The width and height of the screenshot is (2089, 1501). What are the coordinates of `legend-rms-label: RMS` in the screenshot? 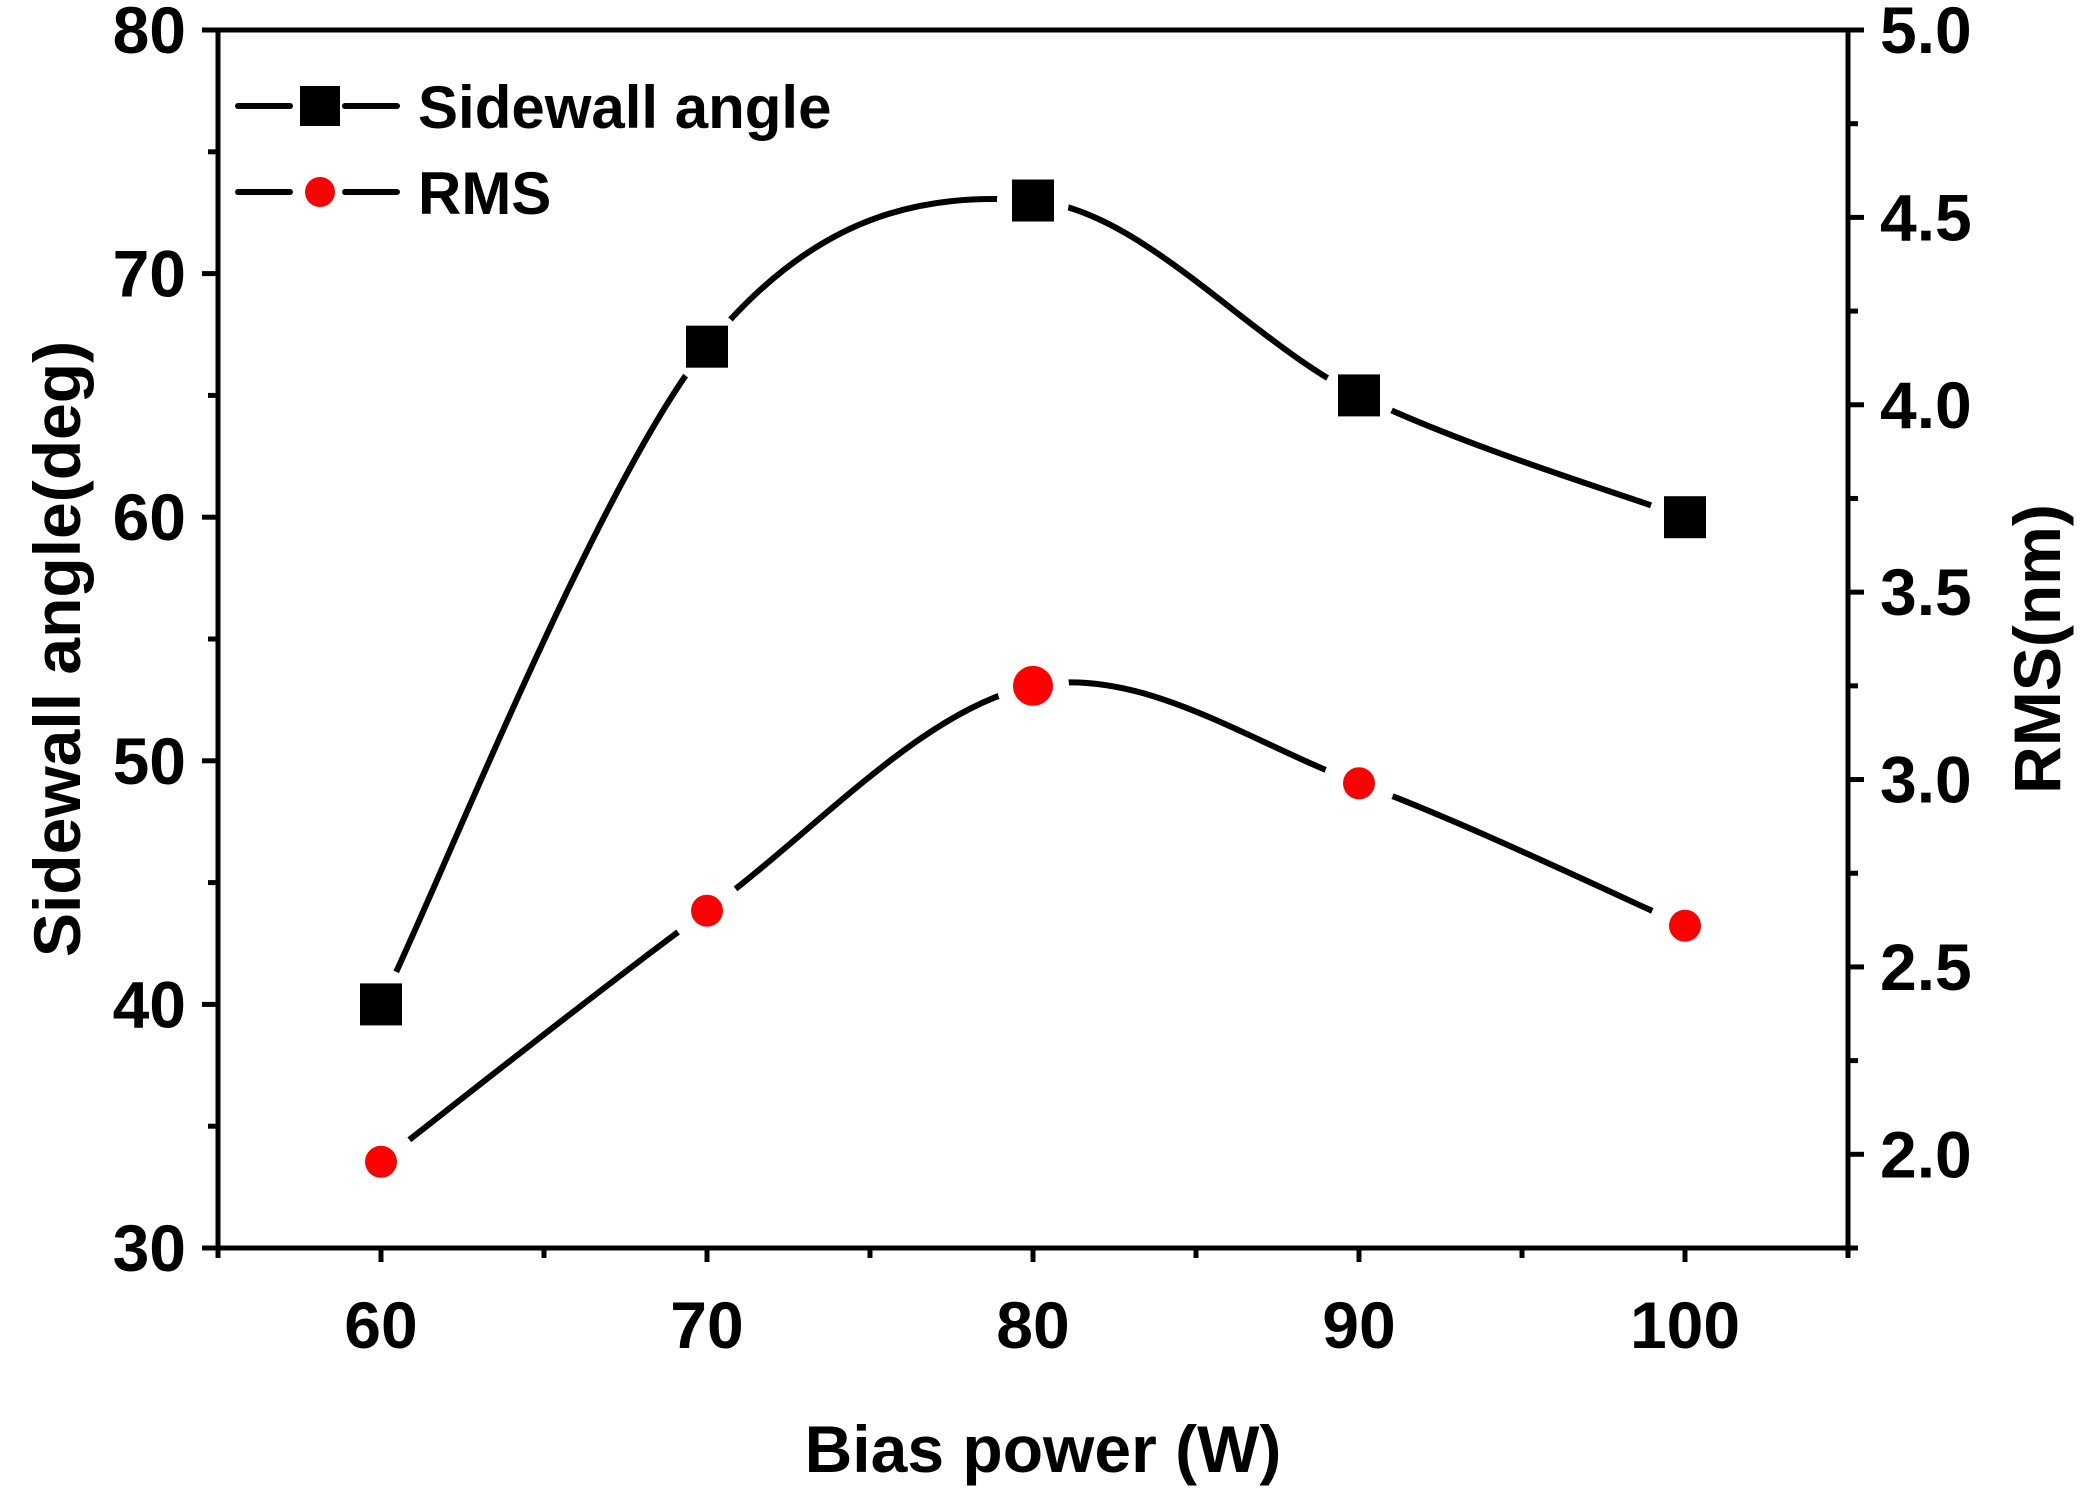 It's located at (484, 193).